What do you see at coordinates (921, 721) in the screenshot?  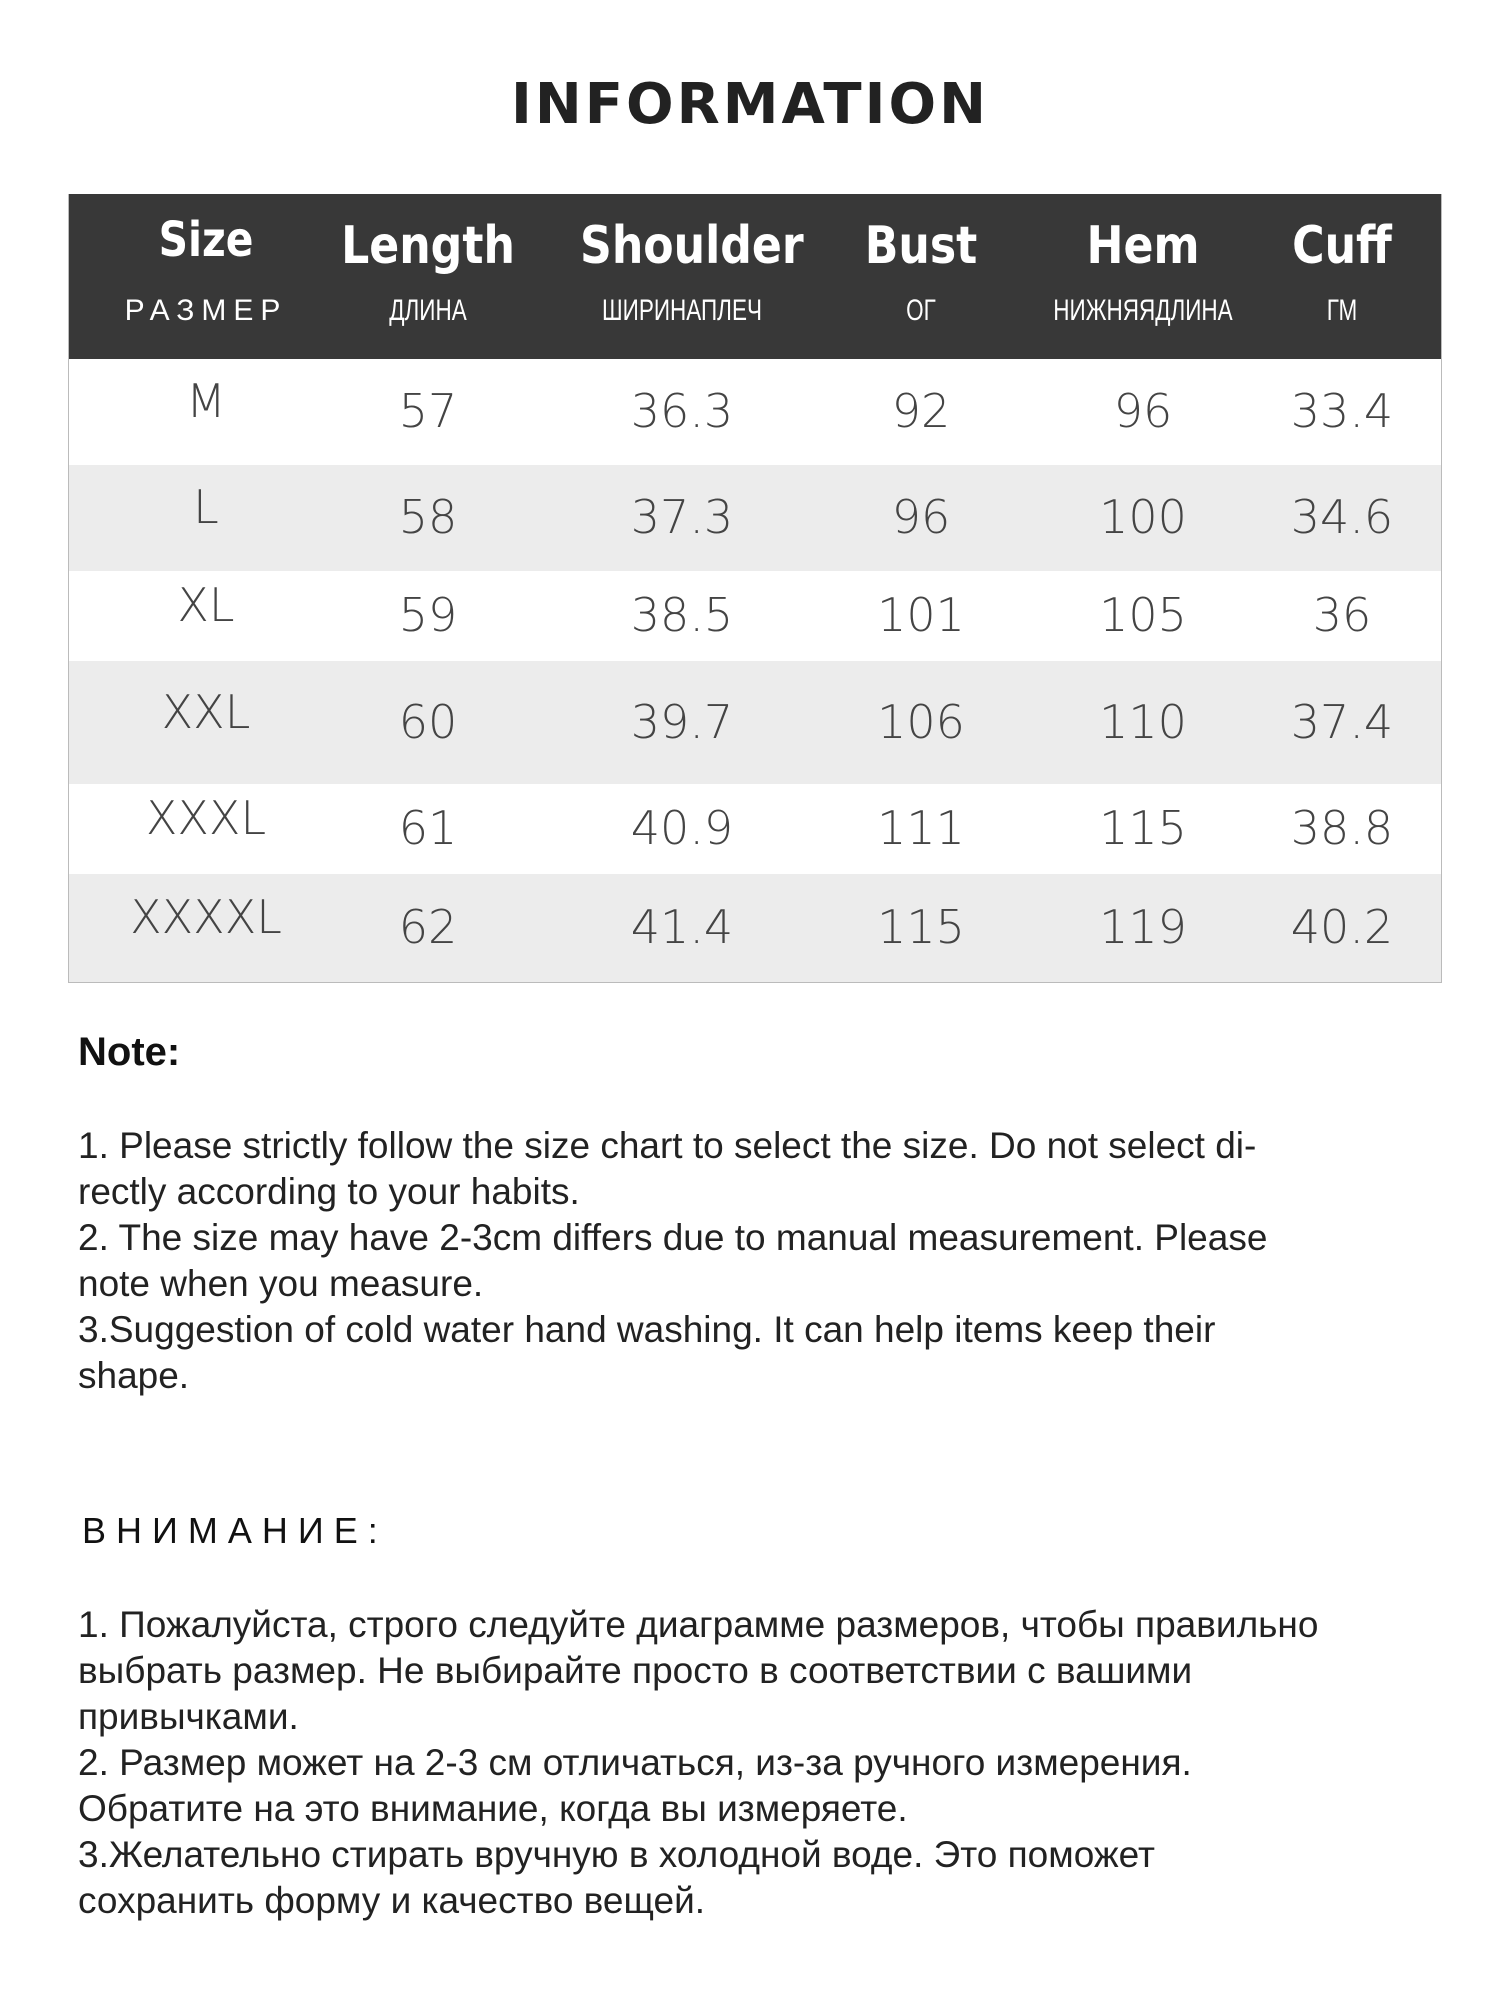 I see `value-cell: 106` at bounding box center [921, 721].